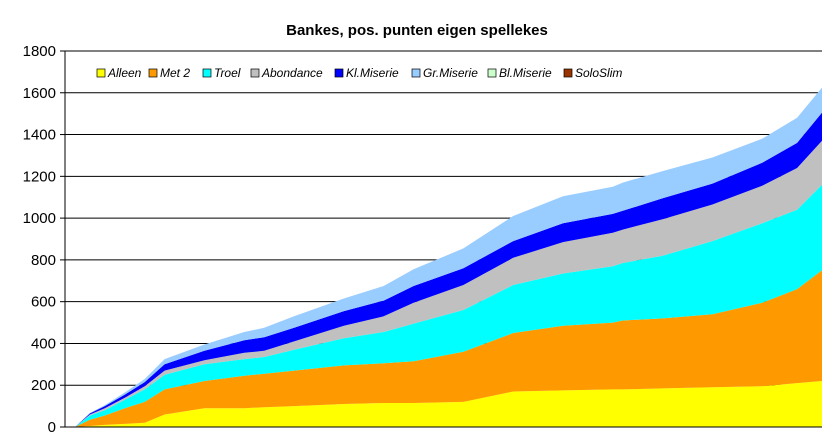 The image size is (835, 445). Describe the element at coordinates (39, 135) in the screenshot. I see `y-tick-label: 1400` at that location.